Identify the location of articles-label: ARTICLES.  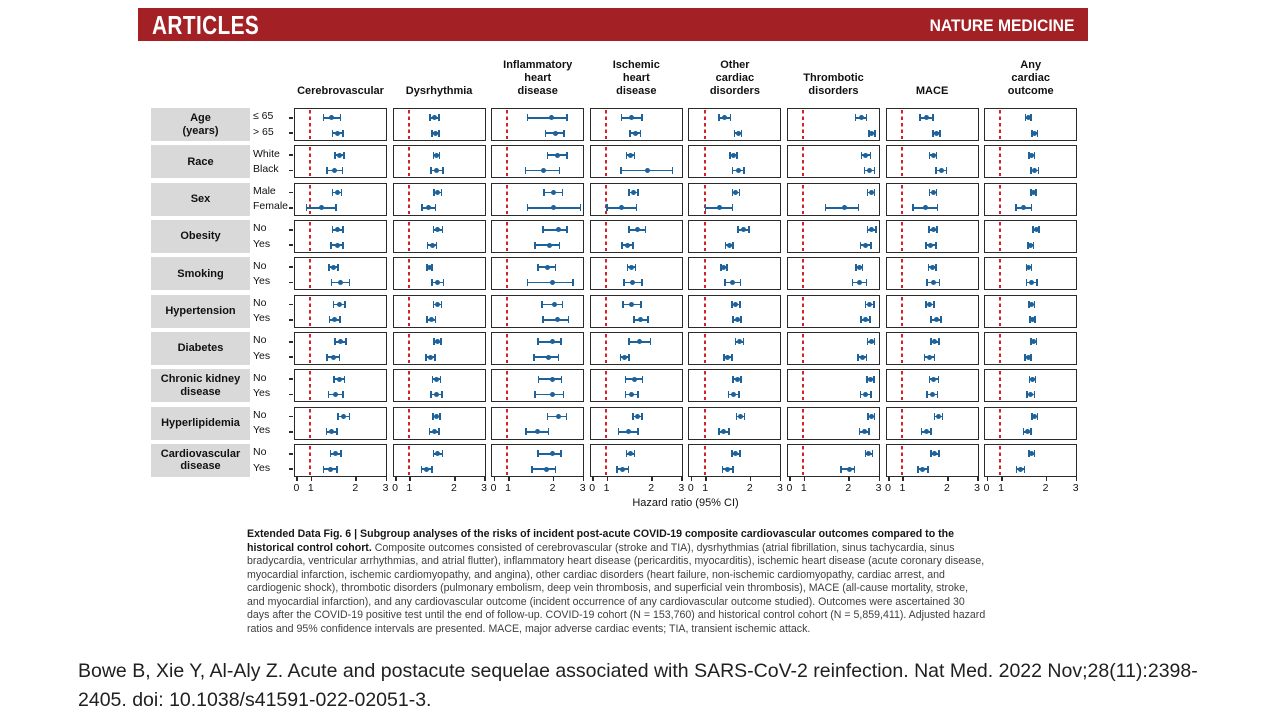
(206, 25).